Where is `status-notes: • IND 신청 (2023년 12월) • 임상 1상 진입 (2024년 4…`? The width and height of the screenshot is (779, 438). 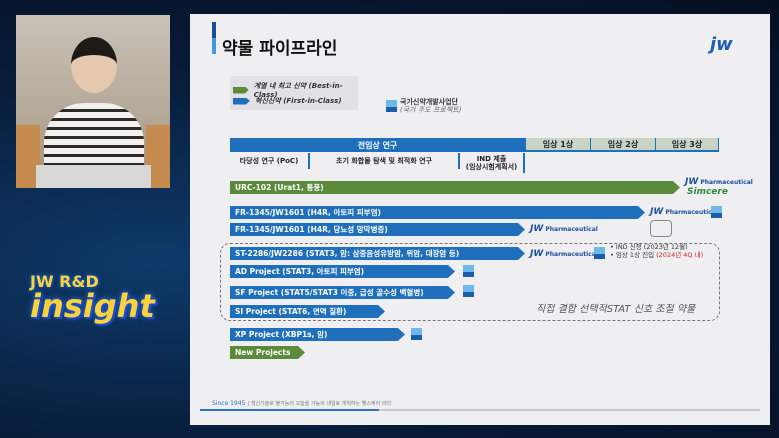
status-notes: • IND 신청 (2023년 12월) • 임상 1상 진입 (2024년 4… is located at coordinates (656, 251).